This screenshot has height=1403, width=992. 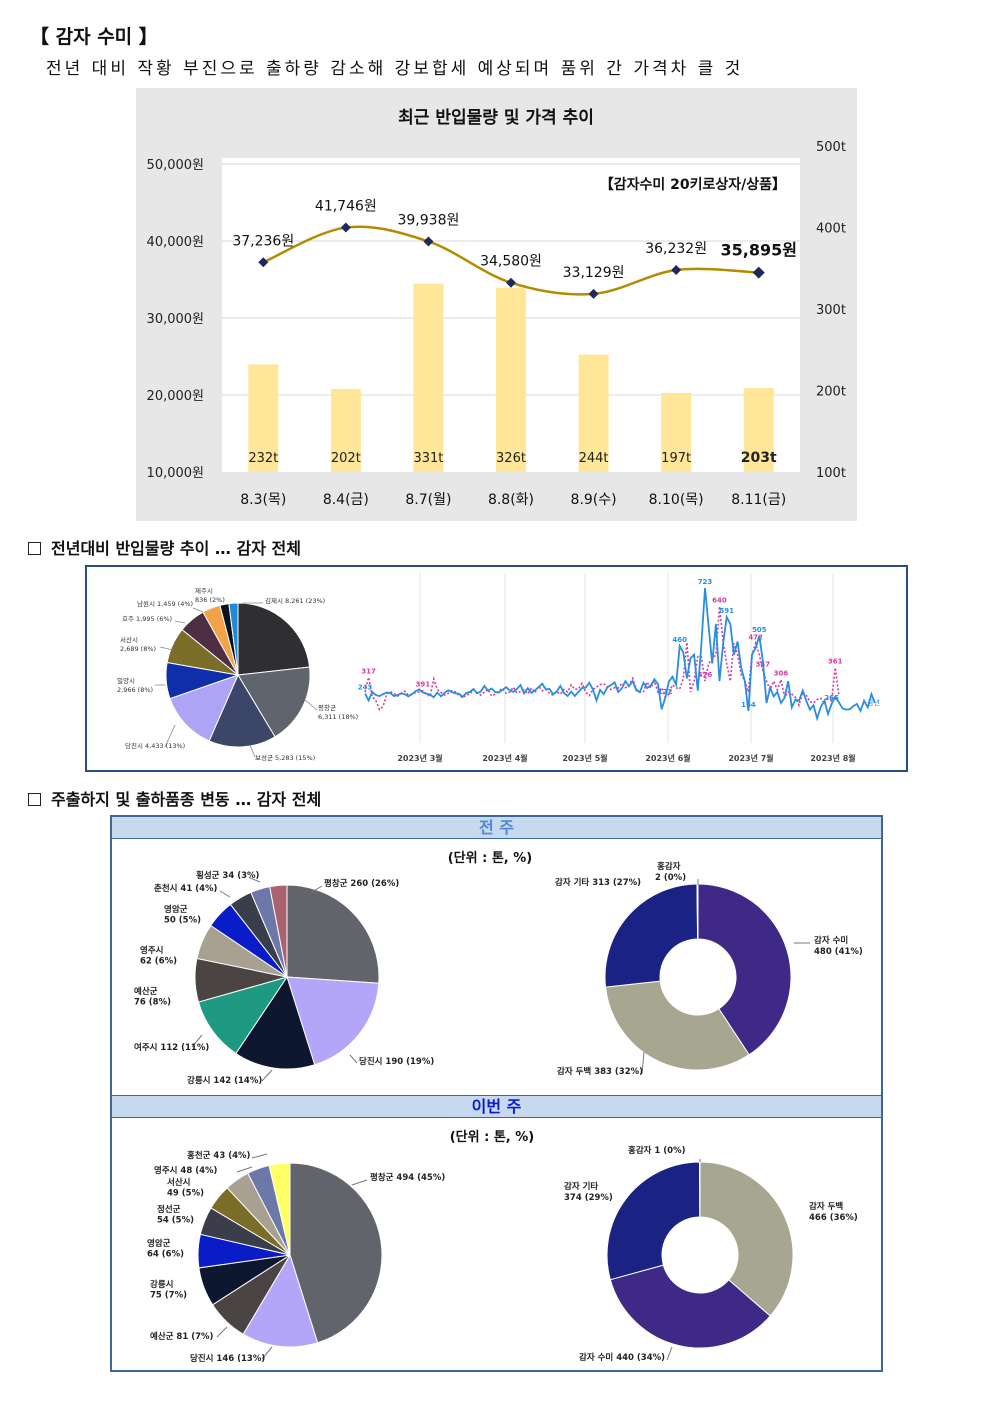 What do you see at coordinates (175, 1215) in the screenshot?
I see `slice-label: 정선군 54 (5%)` at bounding box center [175, 1215].